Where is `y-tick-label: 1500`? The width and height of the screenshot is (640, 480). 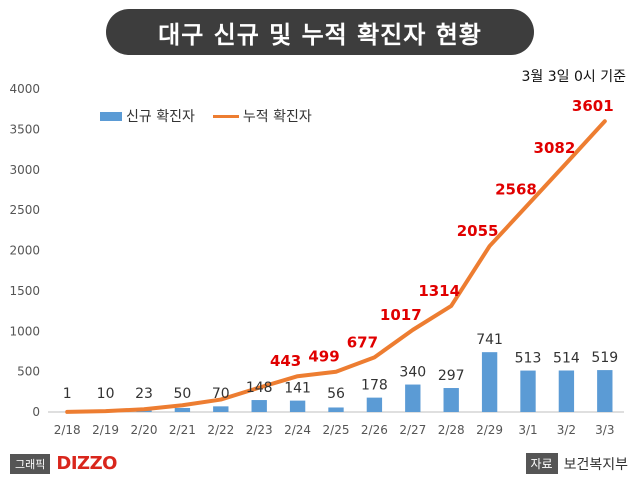 y-tick-label: 1500 is located at coordinates (24, 291).